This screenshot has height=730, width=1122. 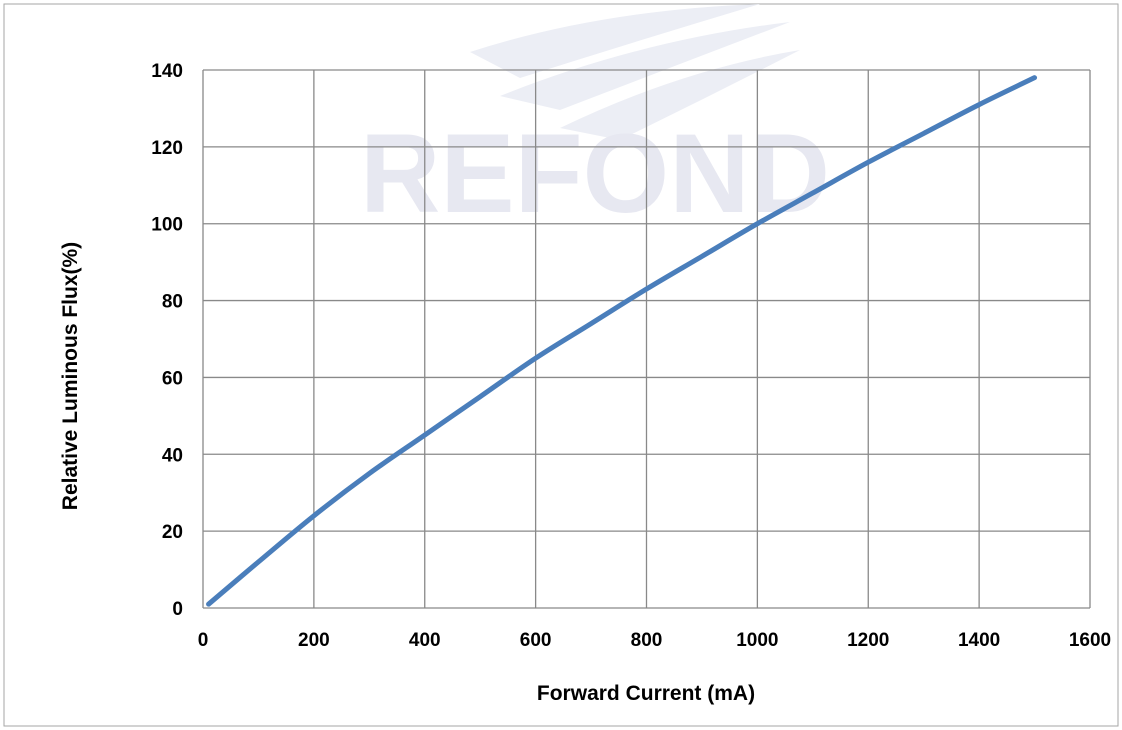 What do you see at coordinates (757, 640) in the screenshot?
I see `x-tick-label: 1000` at bounding box center [757, 640].